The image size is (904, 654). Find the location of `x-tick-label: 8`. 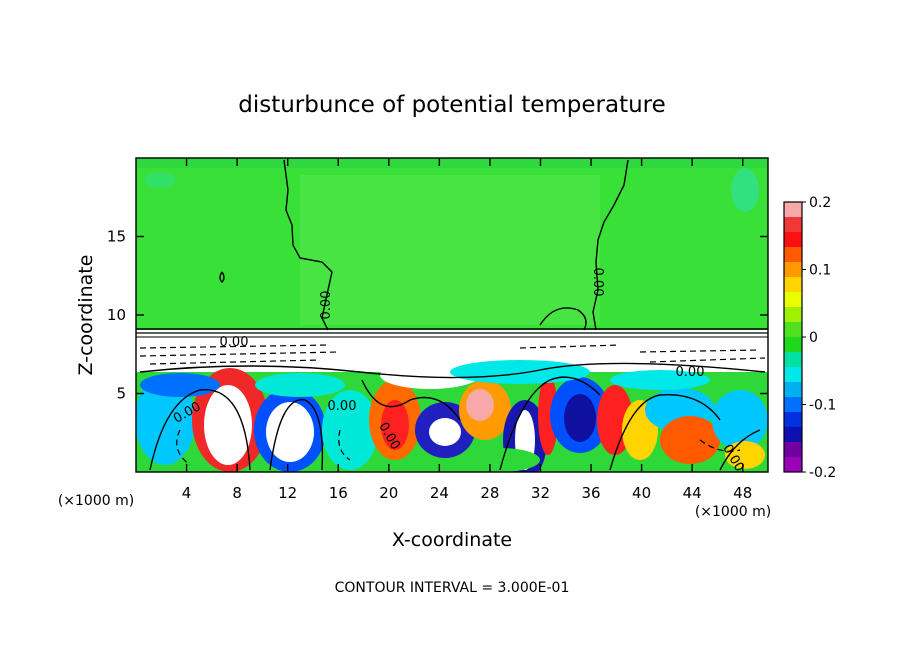

x-tick-label: 8 is located at coordinates (237, 493).